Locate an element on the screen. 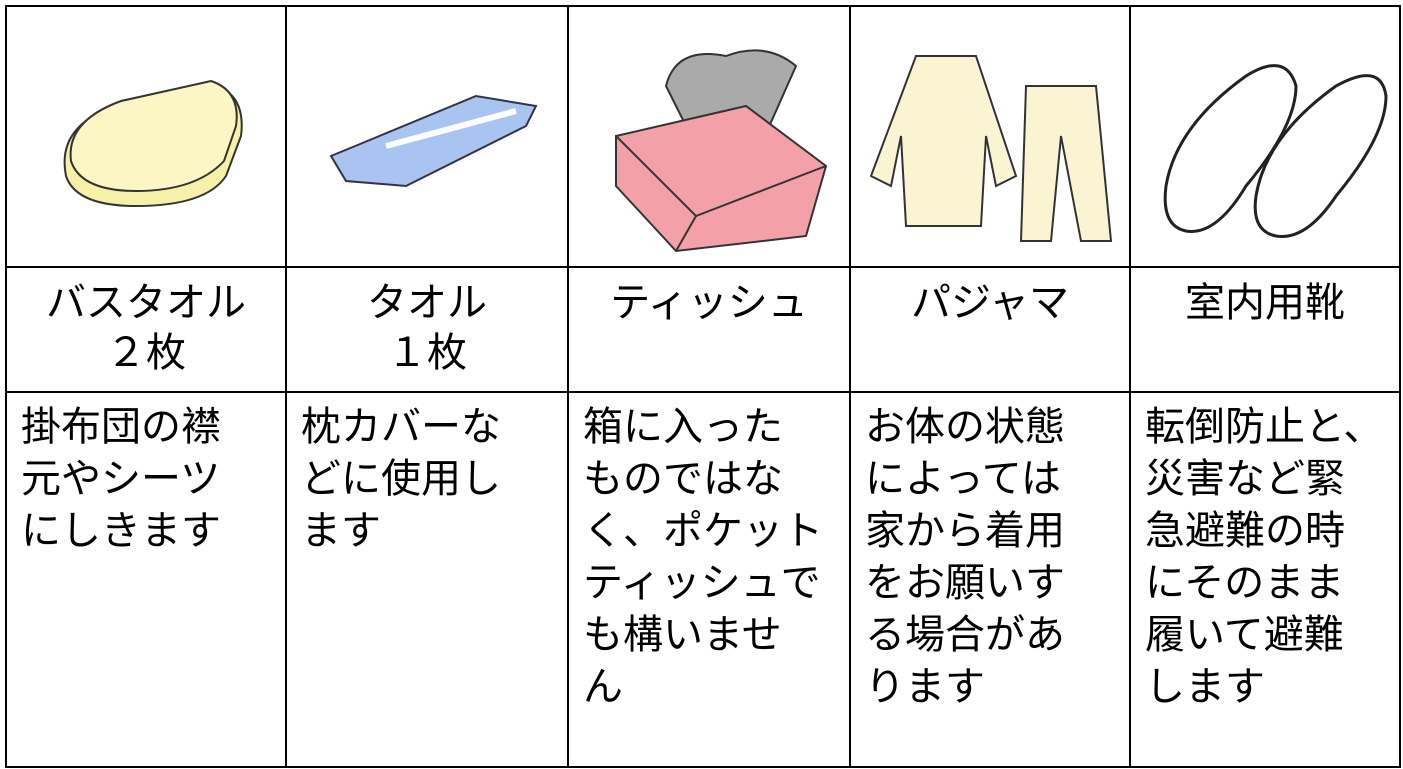 This screenshot has height=769, width=1403. text-line: タオル is located at coordinates (427, 303).